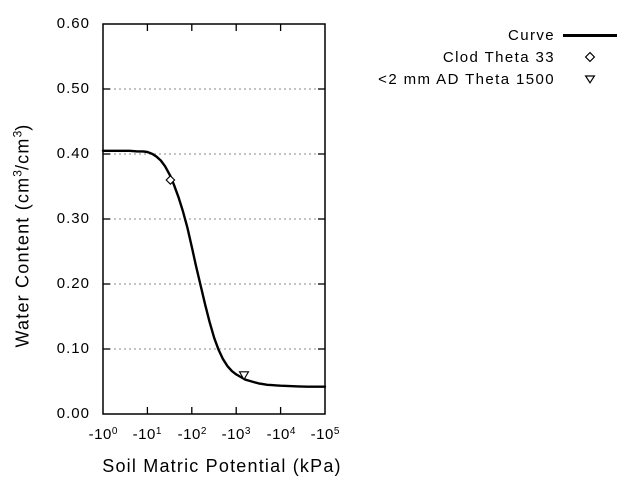  I want to click on y-axis-title: Water Content (cm3/cm3), so click(22, 236).